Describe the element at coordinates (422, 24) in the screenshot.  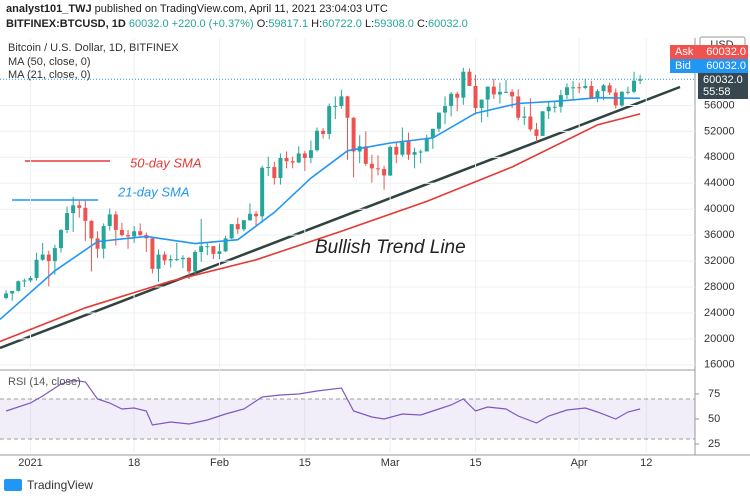
I see `c-label: C:` at that location.